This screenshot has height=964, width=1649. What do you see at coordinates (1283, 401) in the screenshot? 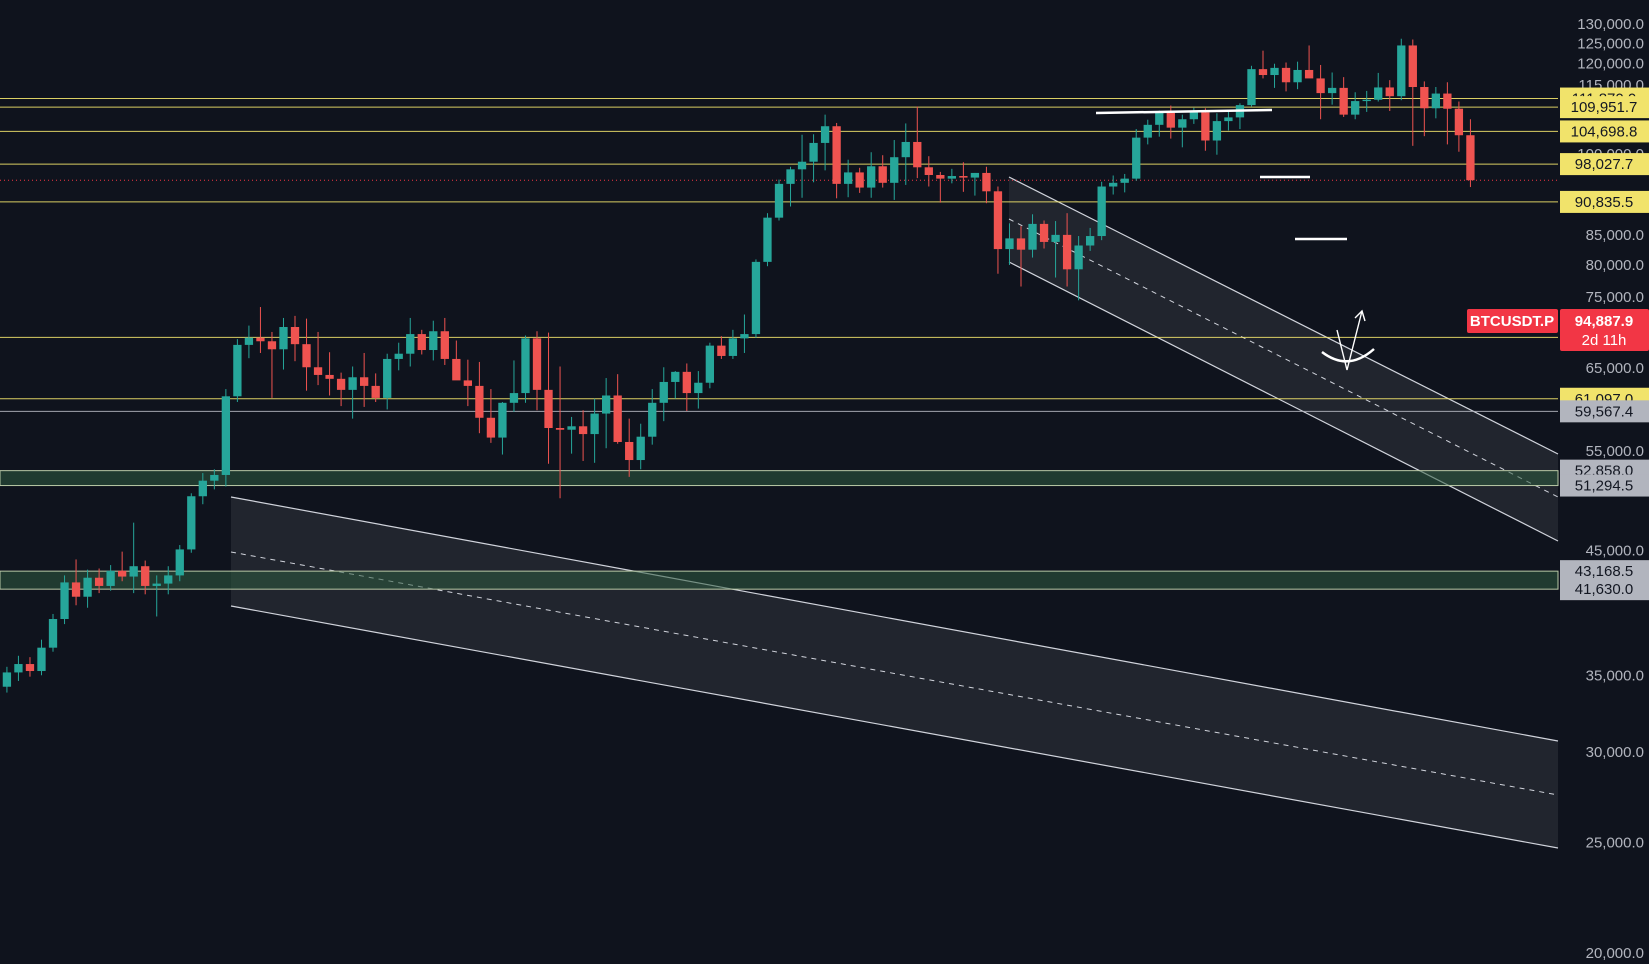
I see `channel-2-lower-line` at bounding box center [1283, 401].